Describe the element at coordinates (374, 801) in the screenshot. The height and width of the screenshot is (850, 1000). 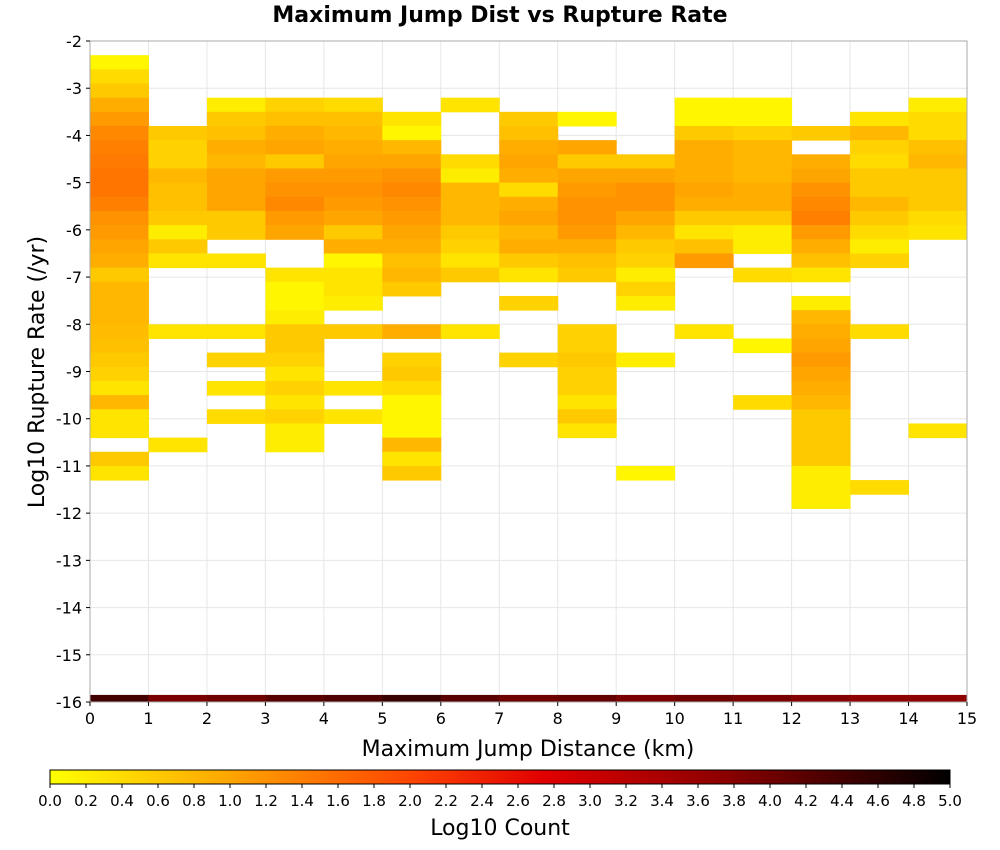
I see `colorbar-tick-label: 1.8` at that location.